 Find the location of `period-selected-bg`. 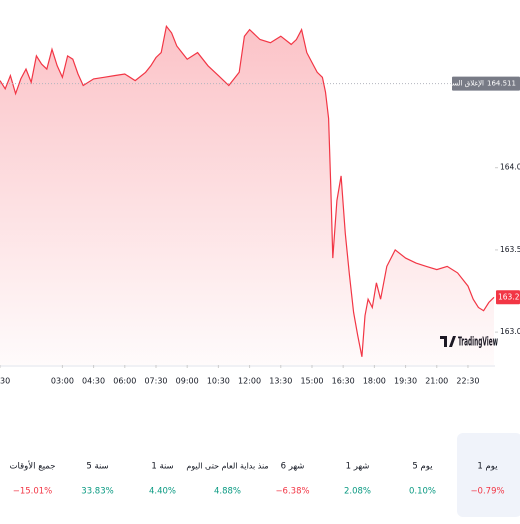

period-selected-bg is located at coordinates (488, 475).